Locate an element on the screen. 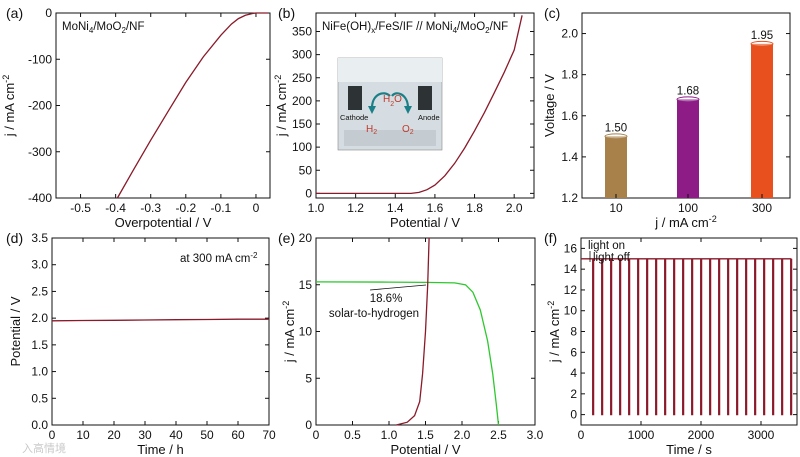 This screenshot has height=457, width=800. light-on-label: light on is located at coordinates (606, 246).